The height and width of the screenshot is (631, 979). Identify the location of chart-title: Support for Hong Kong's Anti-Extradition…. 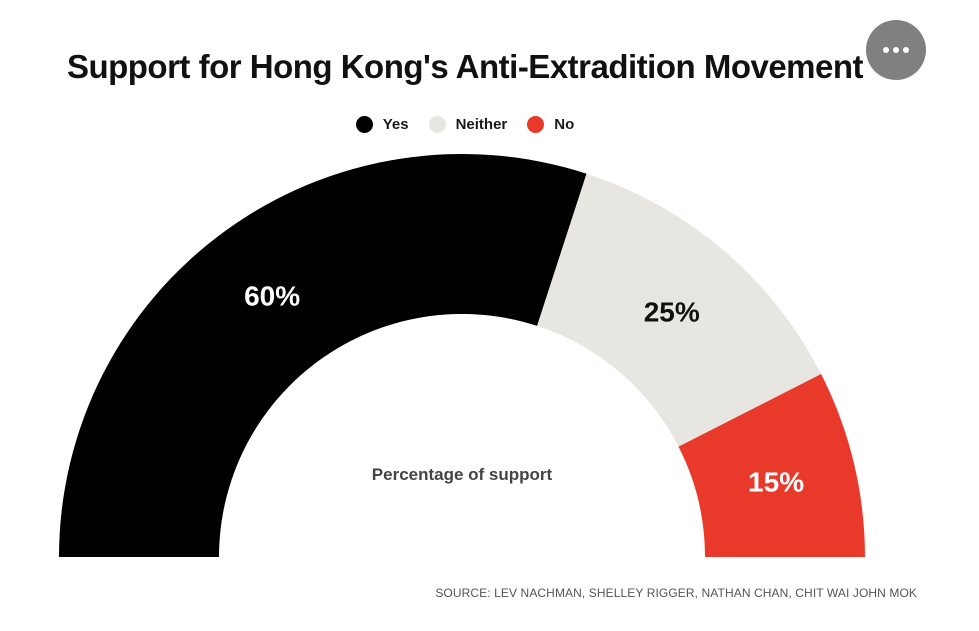
(465, 66).